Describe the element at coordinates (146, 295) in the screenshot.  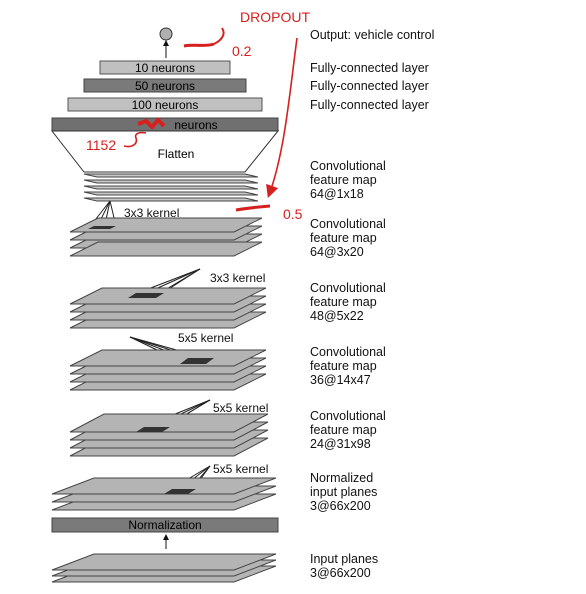
I see `kernel-2-patch` at that location.